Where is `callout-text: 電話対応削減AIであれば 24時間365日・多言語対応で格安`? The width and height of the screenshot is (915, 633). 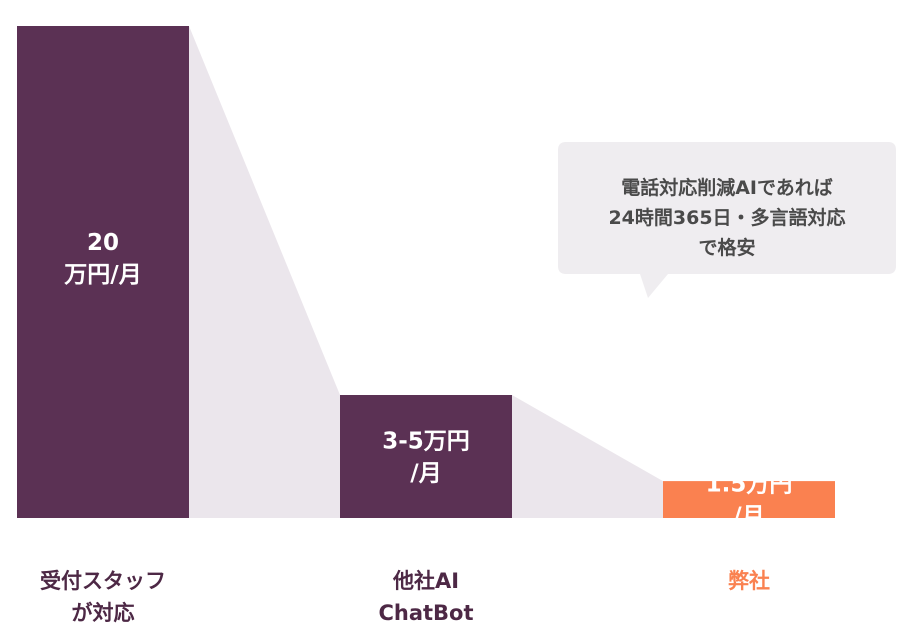
callout-text: 電話対応削減AIであれば 24時間365日・多言語対応で格安 is located at coordinates (726, 217).